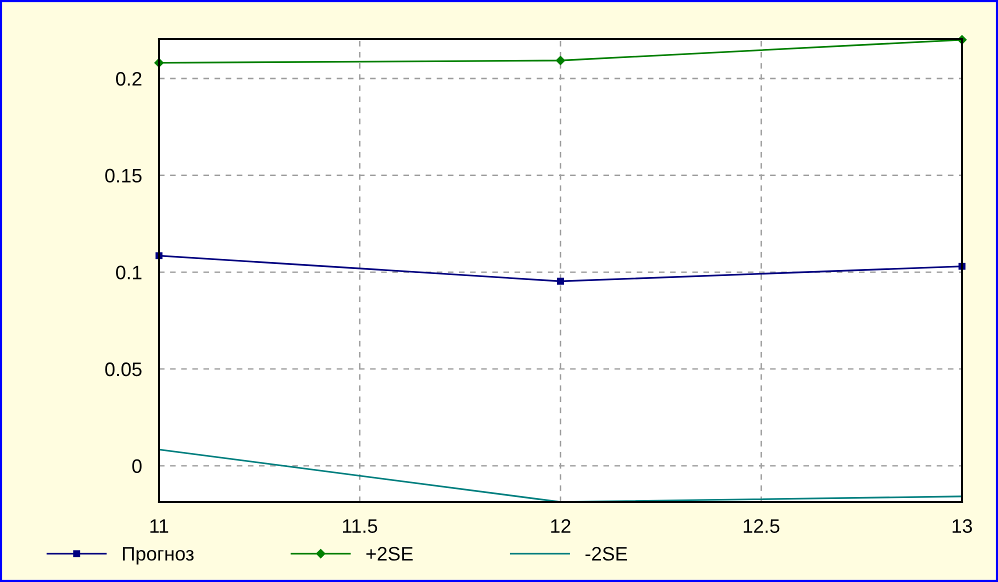 This screenshot has height=582, width=998. What do you see at coordinates (123, 175) in the screenshot?
I see `y-tick-label: 0.15` at bounding box center [123, 175].